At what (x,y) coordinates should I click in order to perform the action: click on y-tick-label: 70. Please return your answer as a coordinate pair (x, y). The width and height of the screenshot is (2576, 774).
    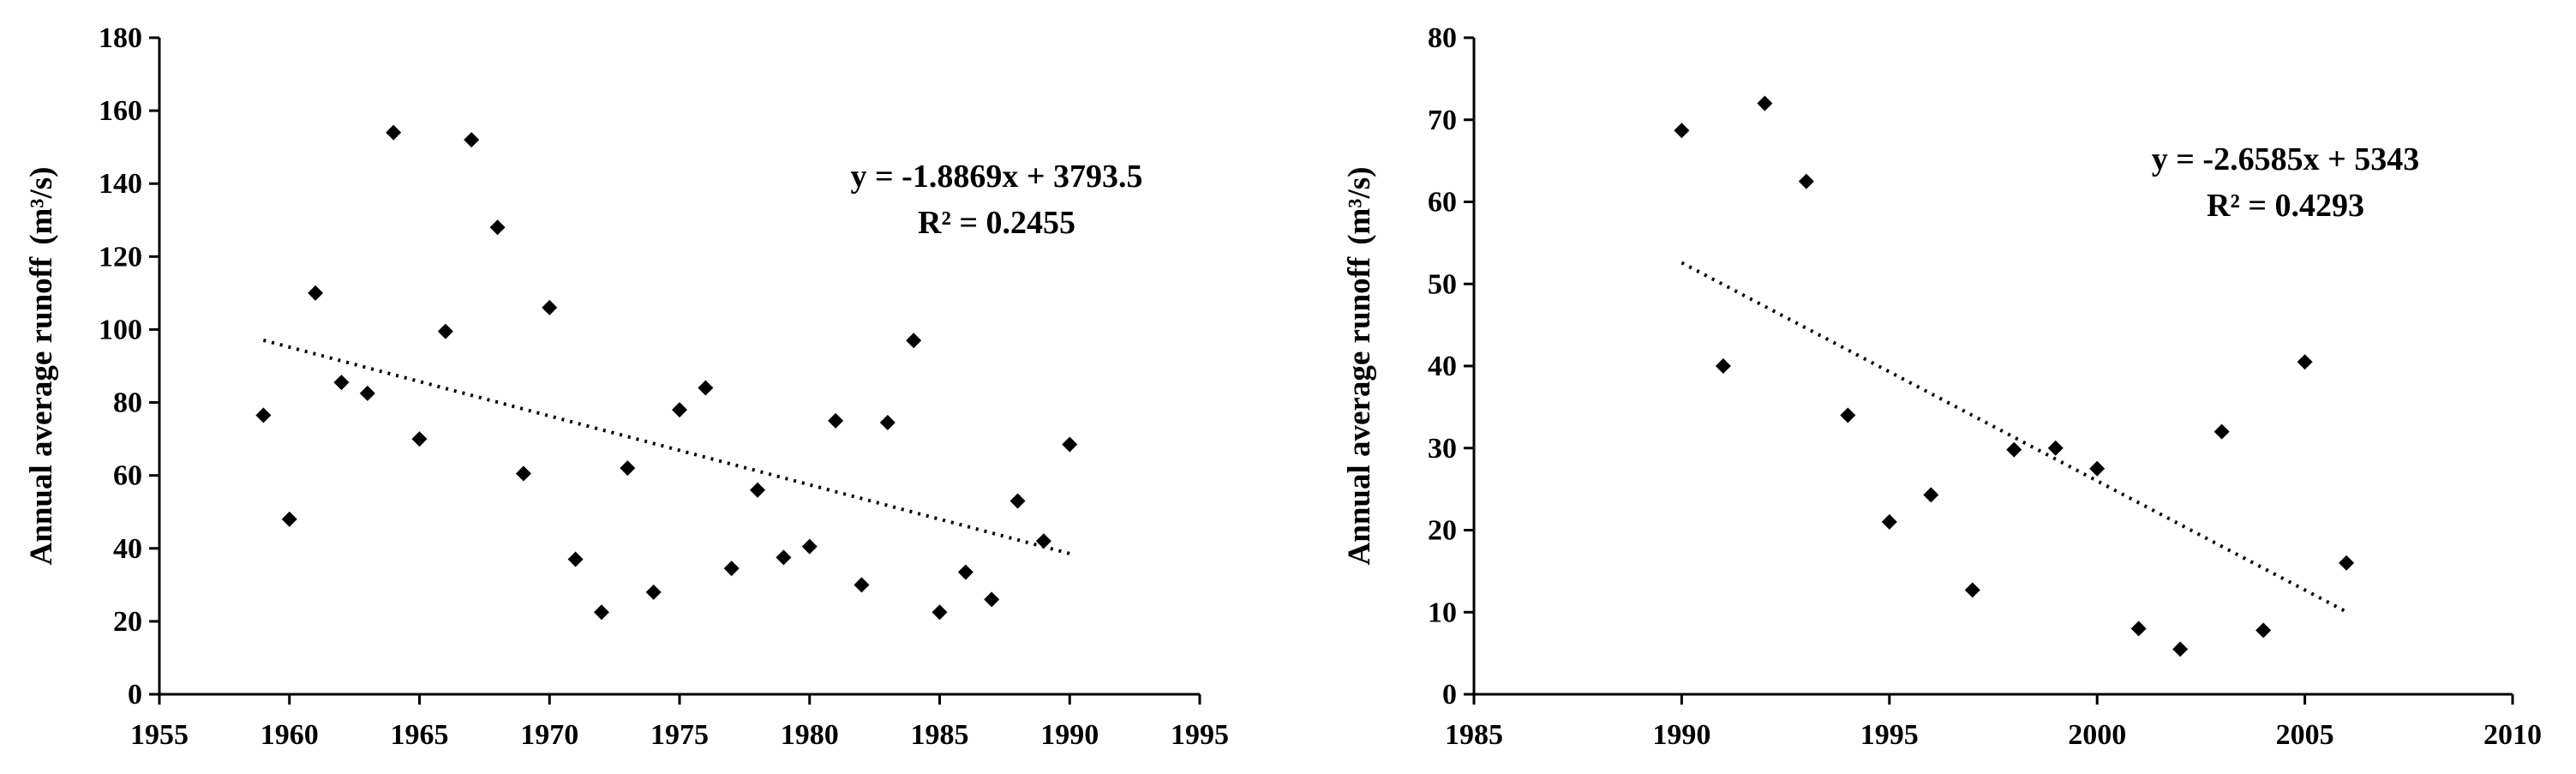
    Looking at the image, I should click on (1442, 120).